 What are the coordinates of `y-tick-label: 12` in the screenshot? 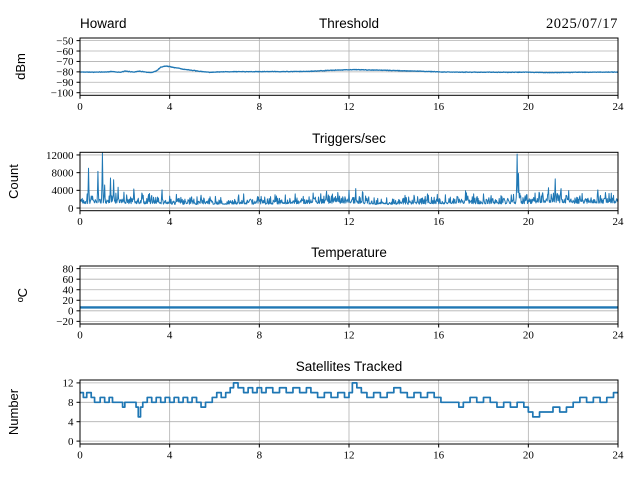 It's located at (68, 384).